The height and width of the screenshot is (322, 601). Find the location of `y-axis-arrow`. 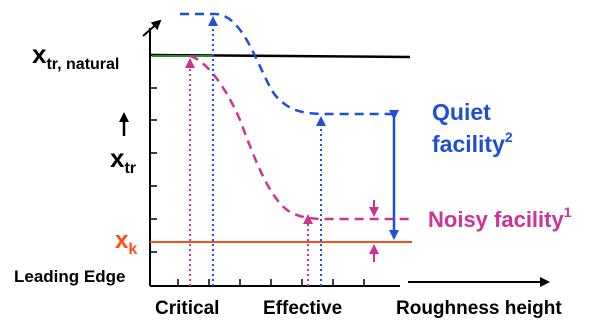

y-axis-arrow is located at coordinates (152, 28).